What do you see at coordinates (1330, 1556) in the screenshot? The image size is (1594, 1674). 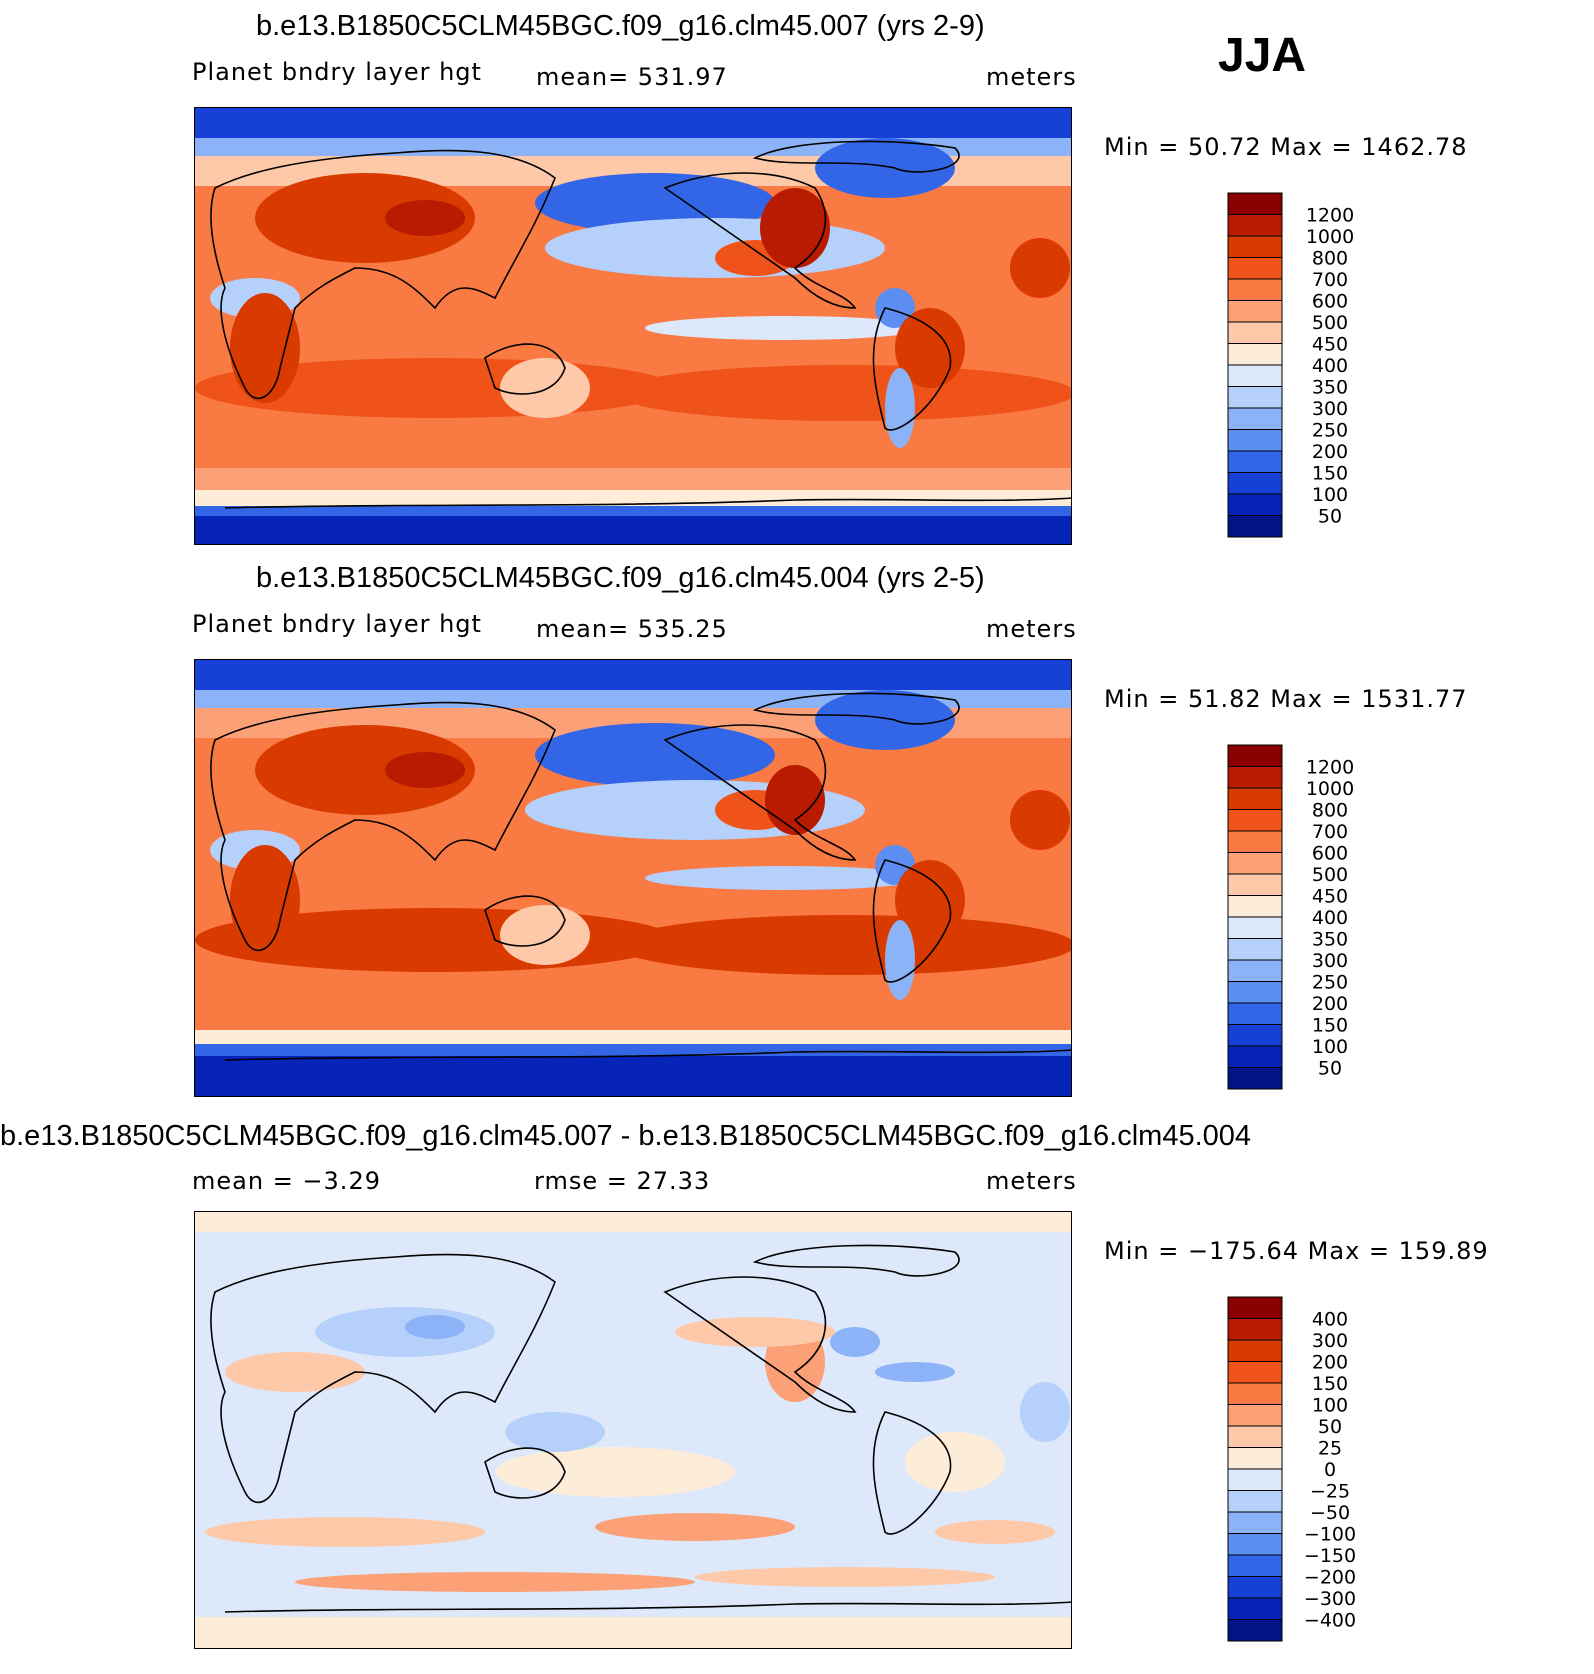 I see `colorbar-tick-label: −150` at bounding box center [1330, 1556].